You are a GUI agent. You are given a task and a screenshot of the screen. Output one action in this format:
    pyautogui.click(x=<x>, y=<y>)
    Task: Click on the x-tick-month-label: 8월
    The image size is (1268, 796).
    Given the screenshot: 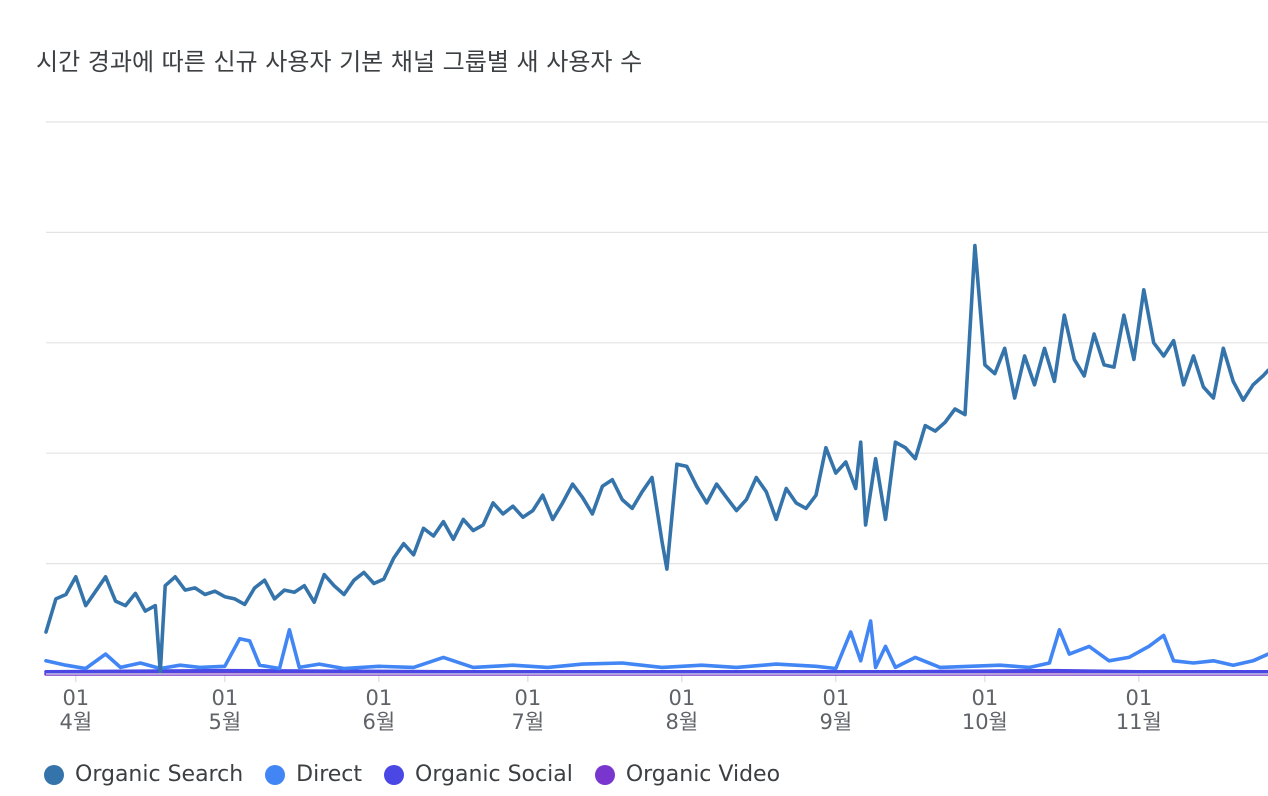 What is the action you would take?
    pyautogui.click(x=681, y=722)
    